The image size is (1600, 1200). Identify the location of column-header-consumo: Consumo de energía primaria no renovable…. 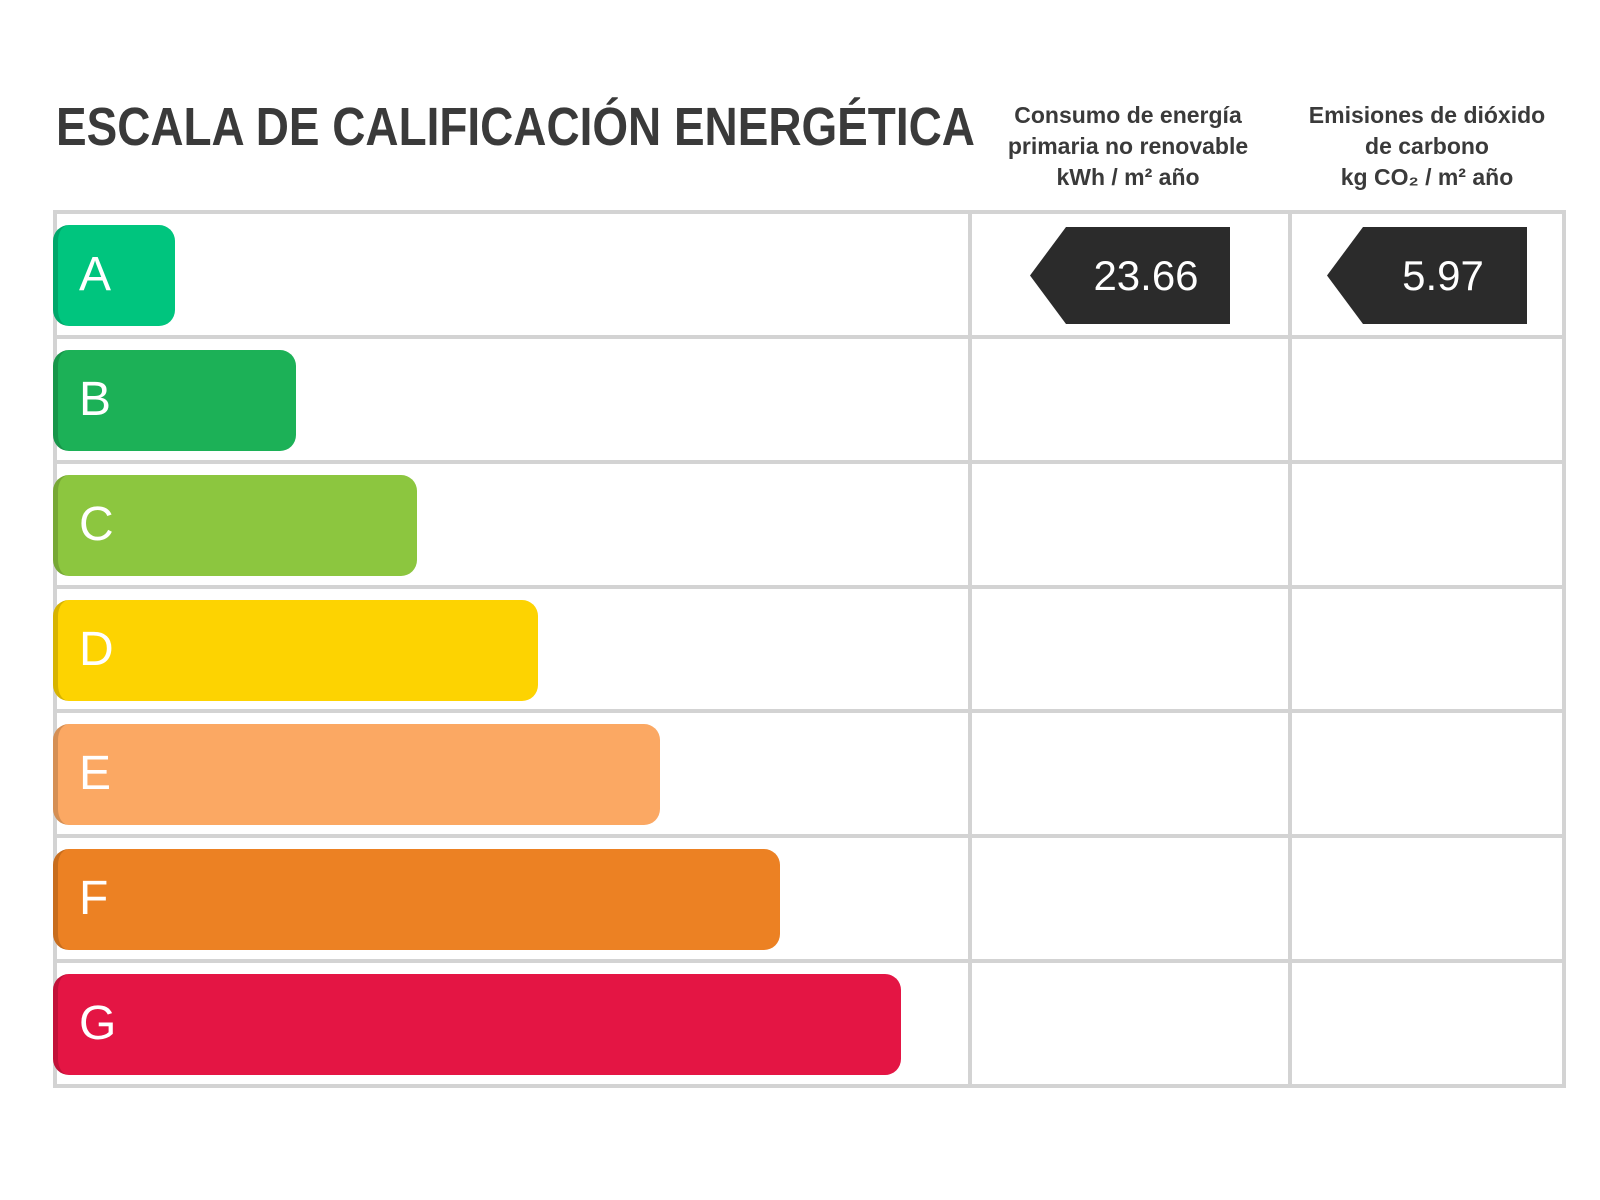
(1128, 146).